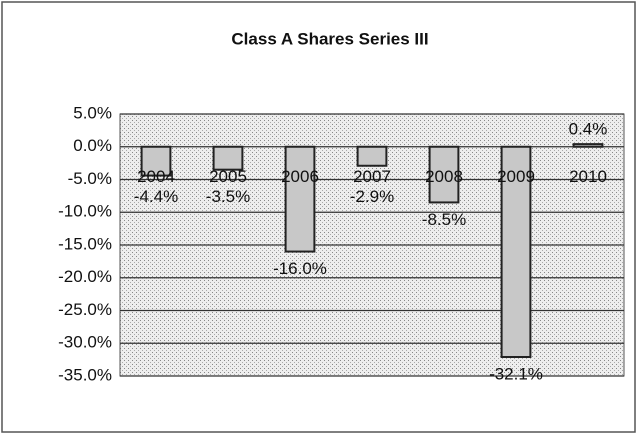  I want to click on y-tick-label: -5.0%, so click(90, 178).